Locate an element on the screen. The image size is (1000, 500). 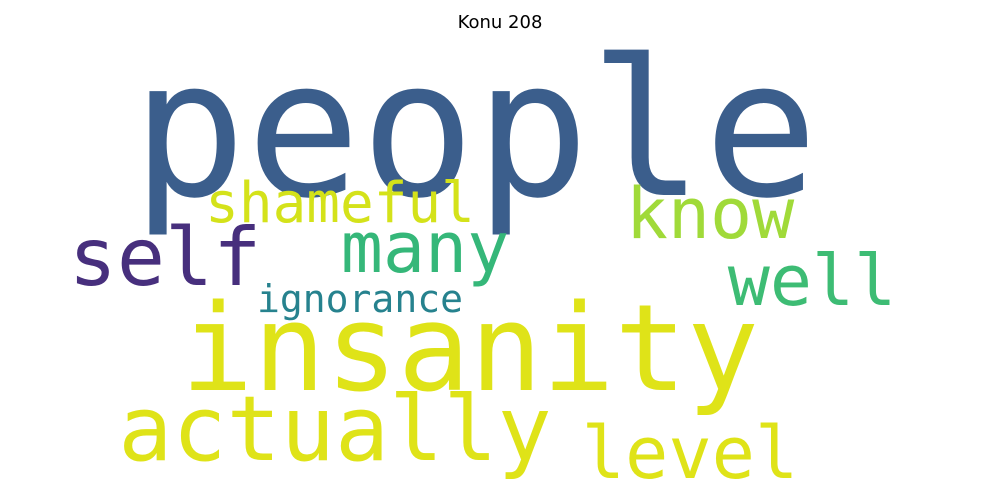
chart-title: Konu 208 is located at coordinates (500, 22).